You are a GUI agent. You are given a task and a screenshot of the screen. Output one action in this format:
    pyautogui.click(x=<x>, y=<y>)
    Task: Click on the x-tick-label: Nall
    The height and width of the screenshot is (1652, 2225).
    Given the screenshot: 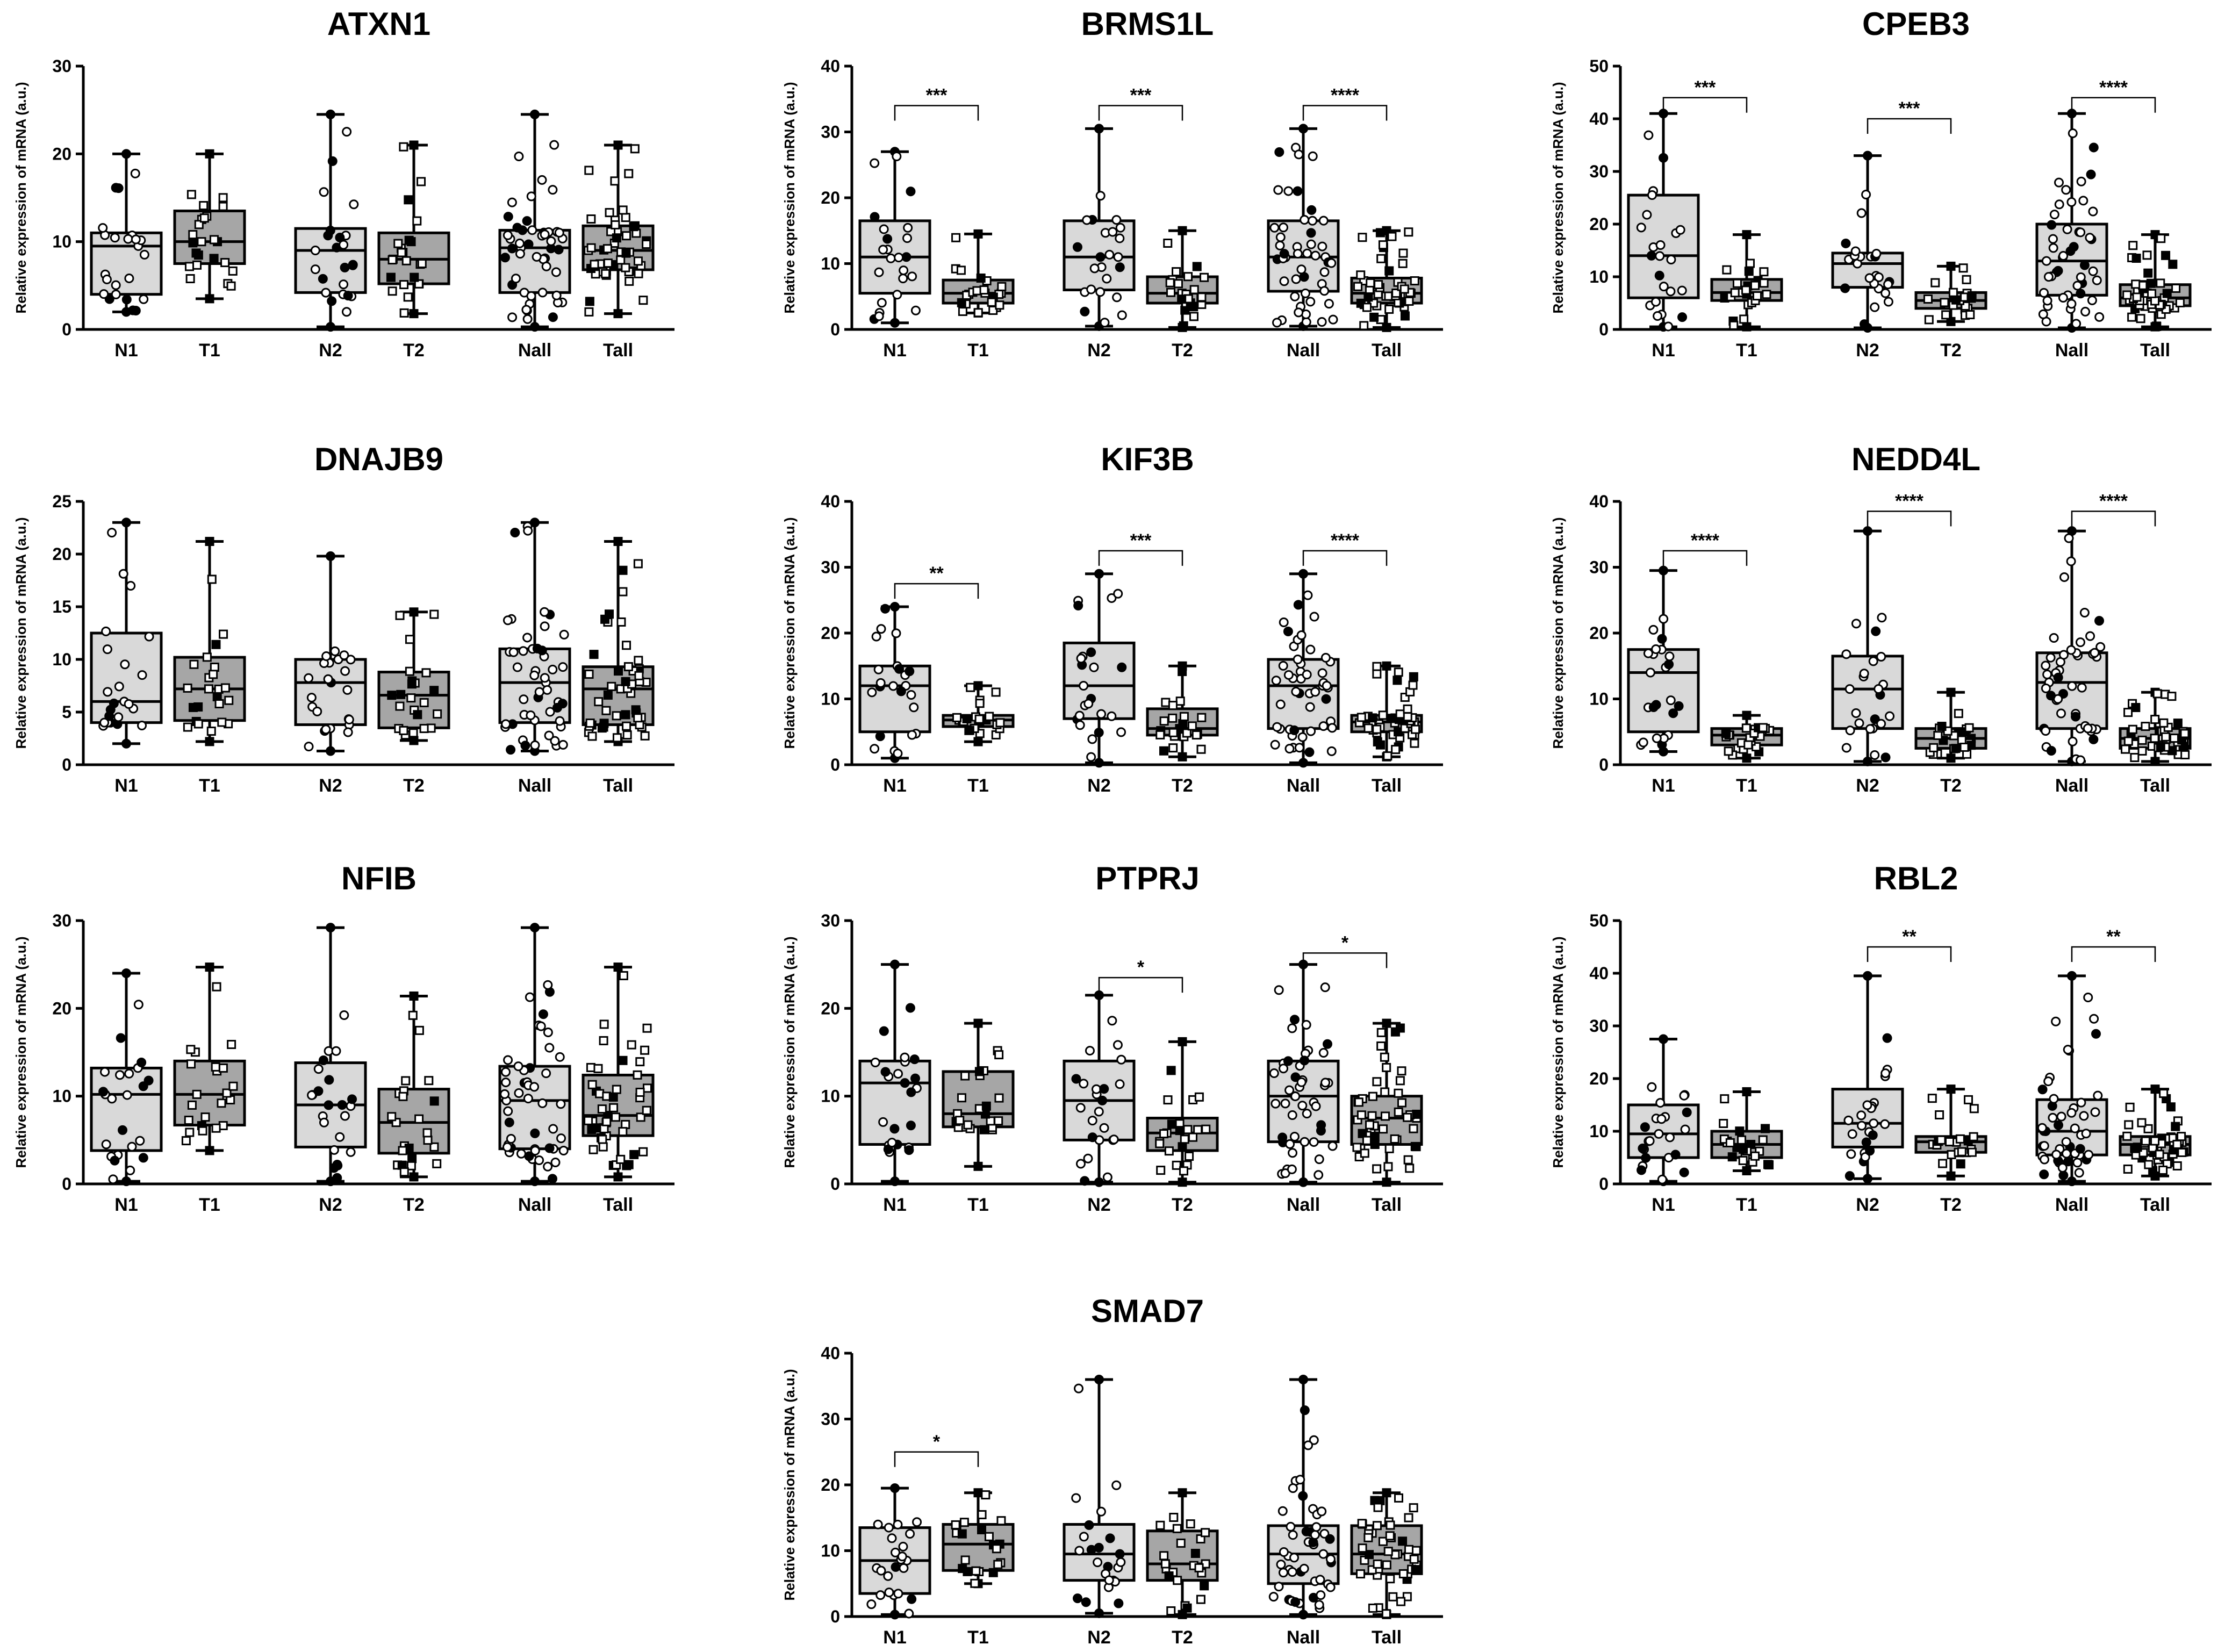 What is the action you would take?
    pyautogui.click(x=534, y=785)
    